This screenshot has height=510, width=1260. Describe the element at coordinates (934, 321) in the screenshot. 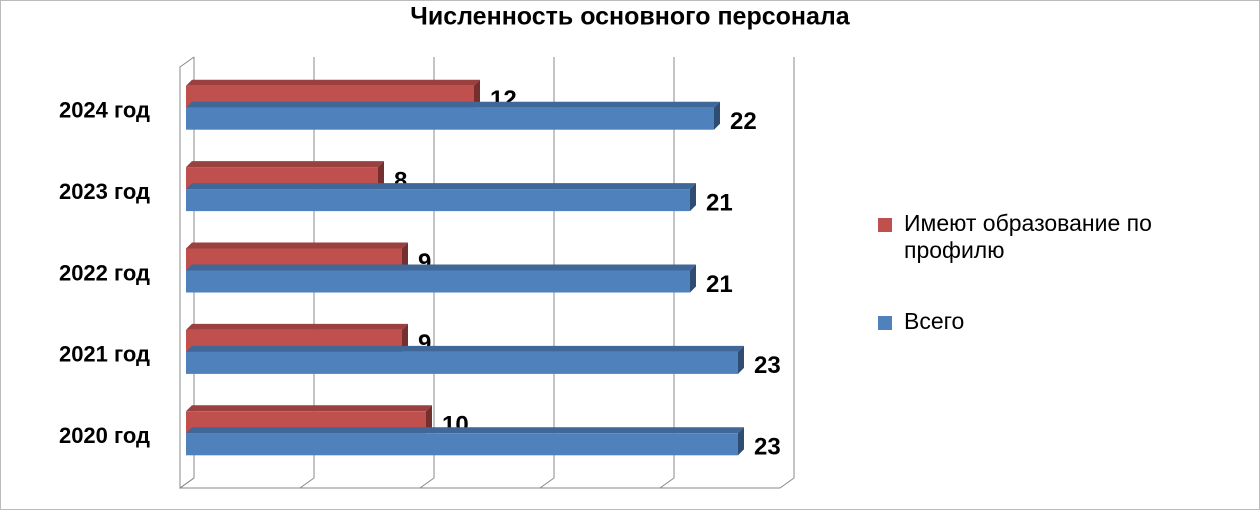

I see `legend-label: Всего` at that location.